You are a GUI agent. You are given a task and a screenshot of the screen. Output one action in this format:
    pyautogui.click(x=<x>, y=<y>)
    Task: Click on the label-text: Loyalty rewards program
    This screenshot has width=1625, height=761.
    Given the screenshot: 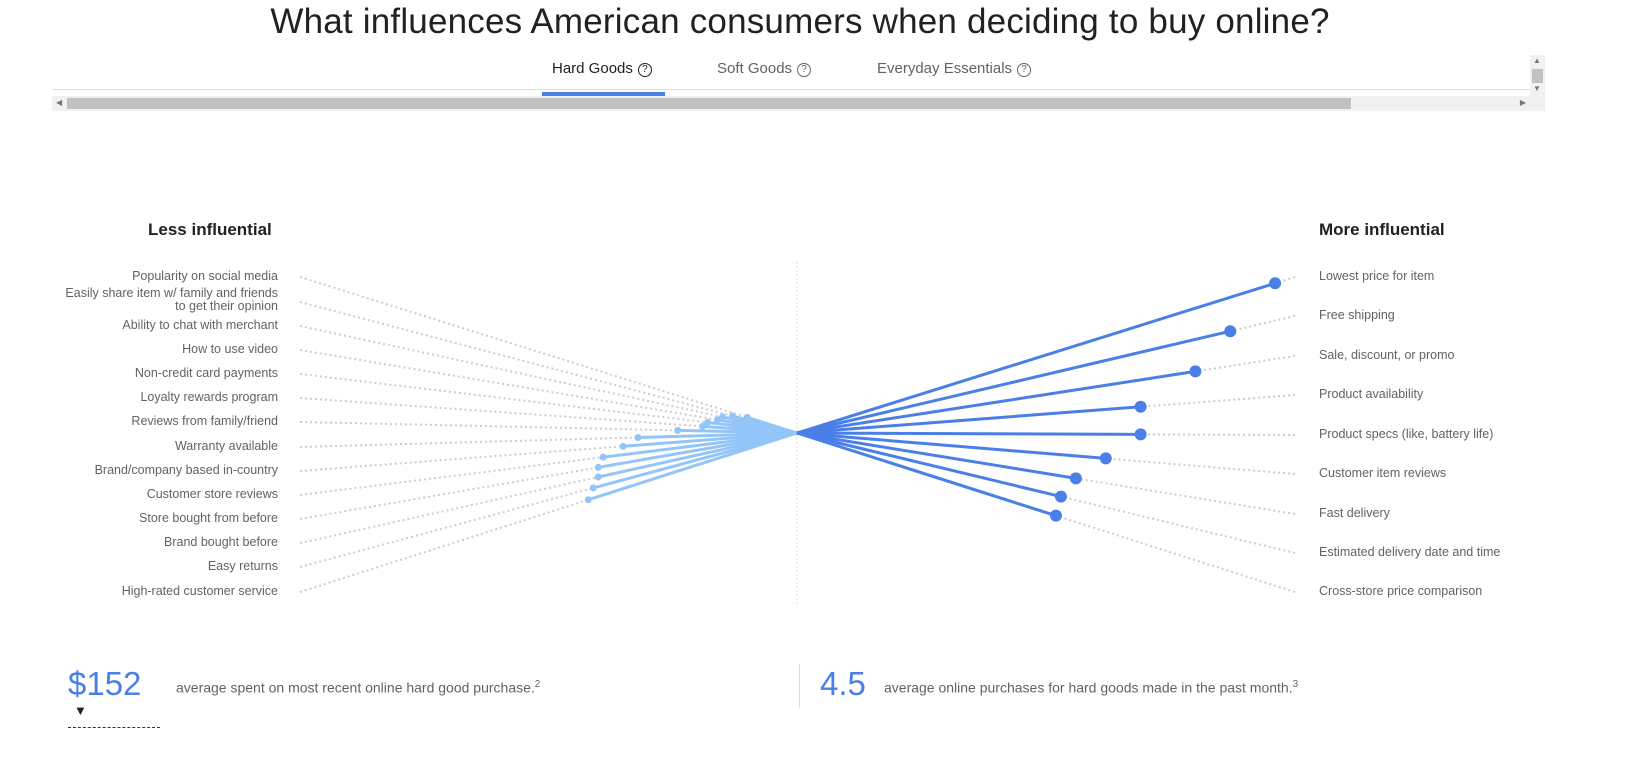 What is the action you would take?
    pyautogui.click(x=209, y=397)
    